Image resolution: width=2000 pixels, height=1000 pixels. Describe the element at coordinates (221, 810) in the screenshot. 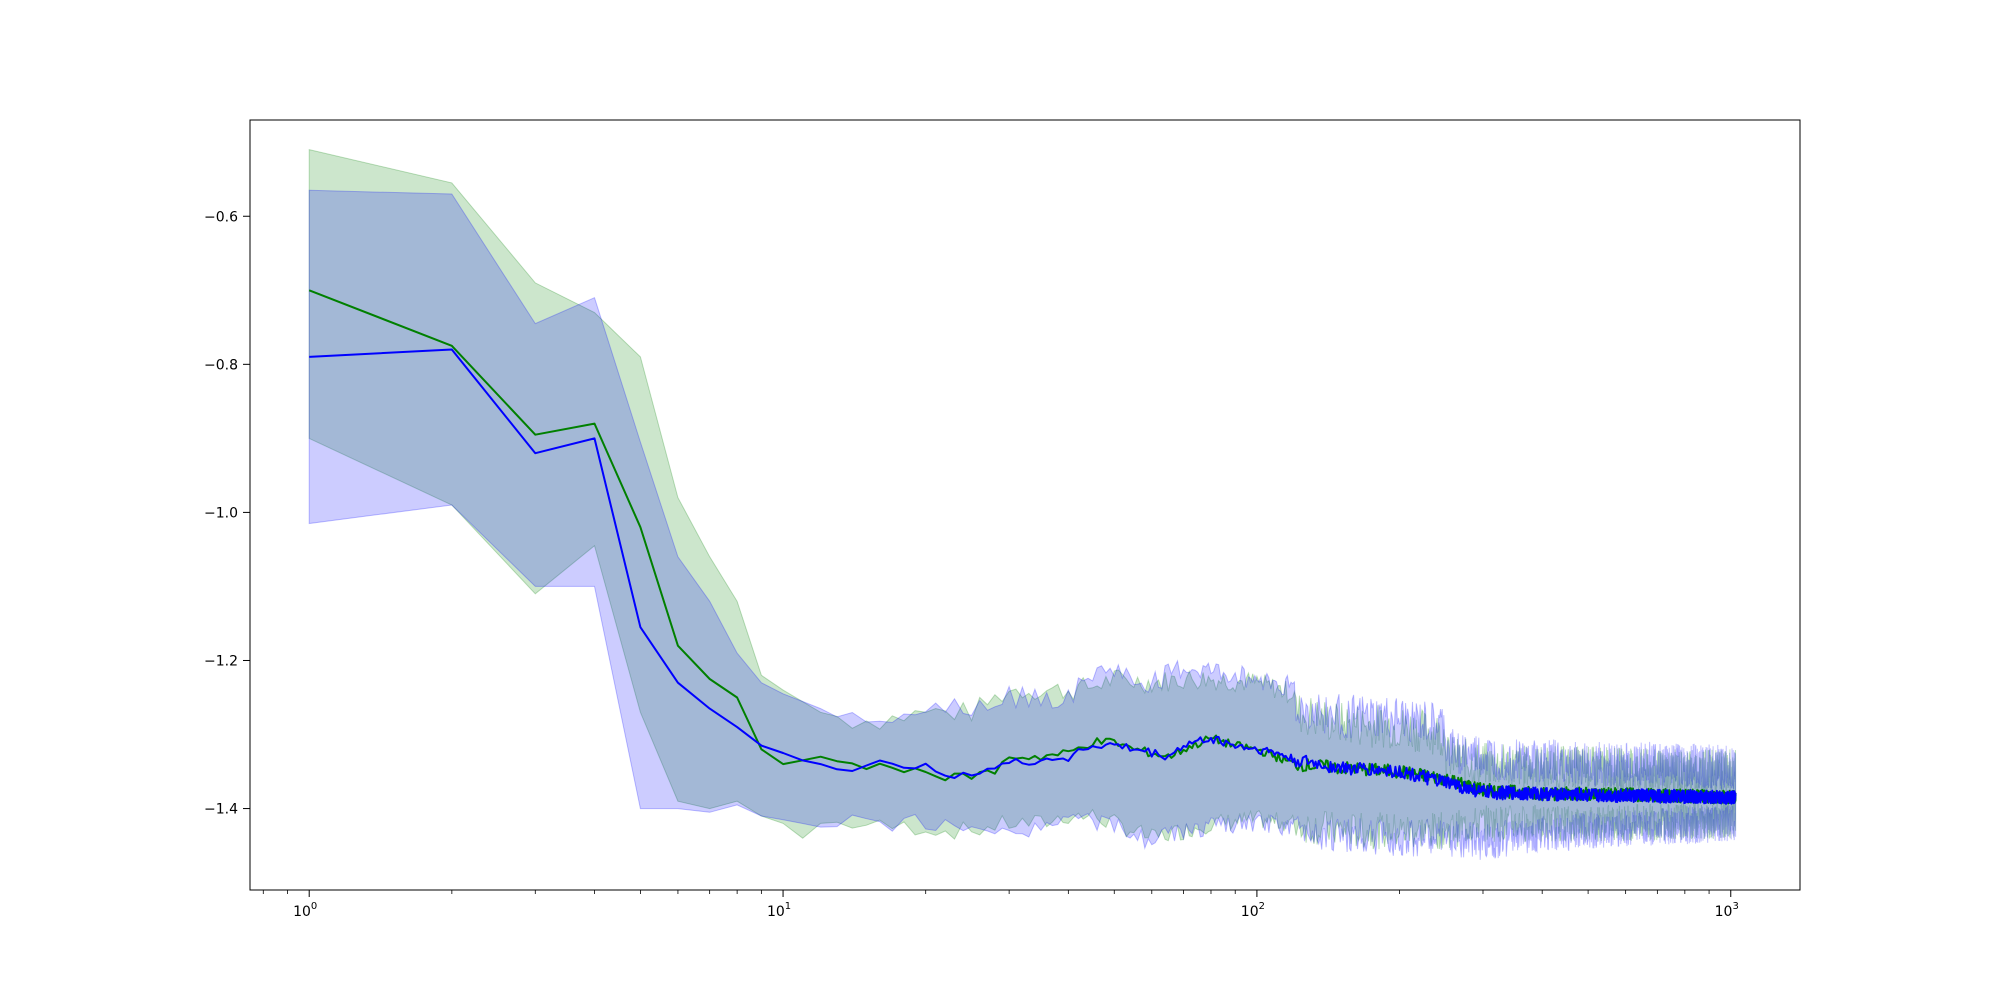

I see `y-tick-label: −1.4` at that location.